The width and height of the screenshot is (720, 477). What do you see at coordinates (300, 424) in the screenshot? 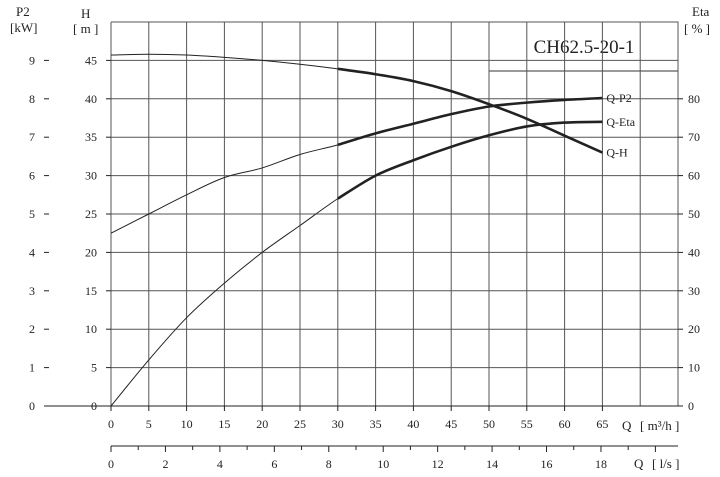
I see `flow-m3h-tick-label: 25` at bounding box center [300, 424].